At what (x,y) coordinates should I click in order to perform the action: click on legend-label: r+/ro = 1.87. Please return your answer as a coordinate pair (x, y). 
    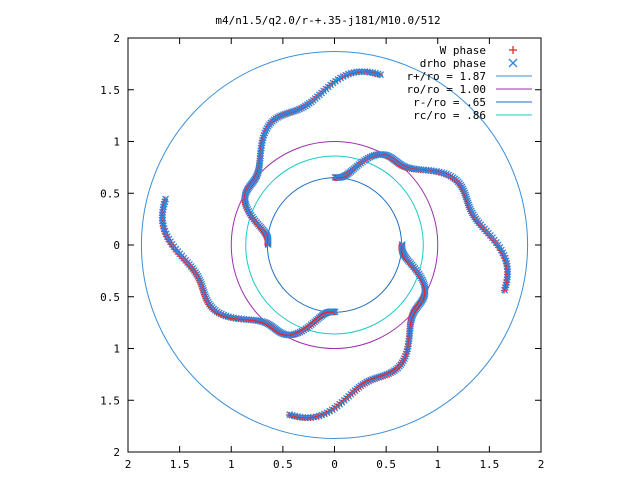
    Looking at the image, I should click on (446, 76).